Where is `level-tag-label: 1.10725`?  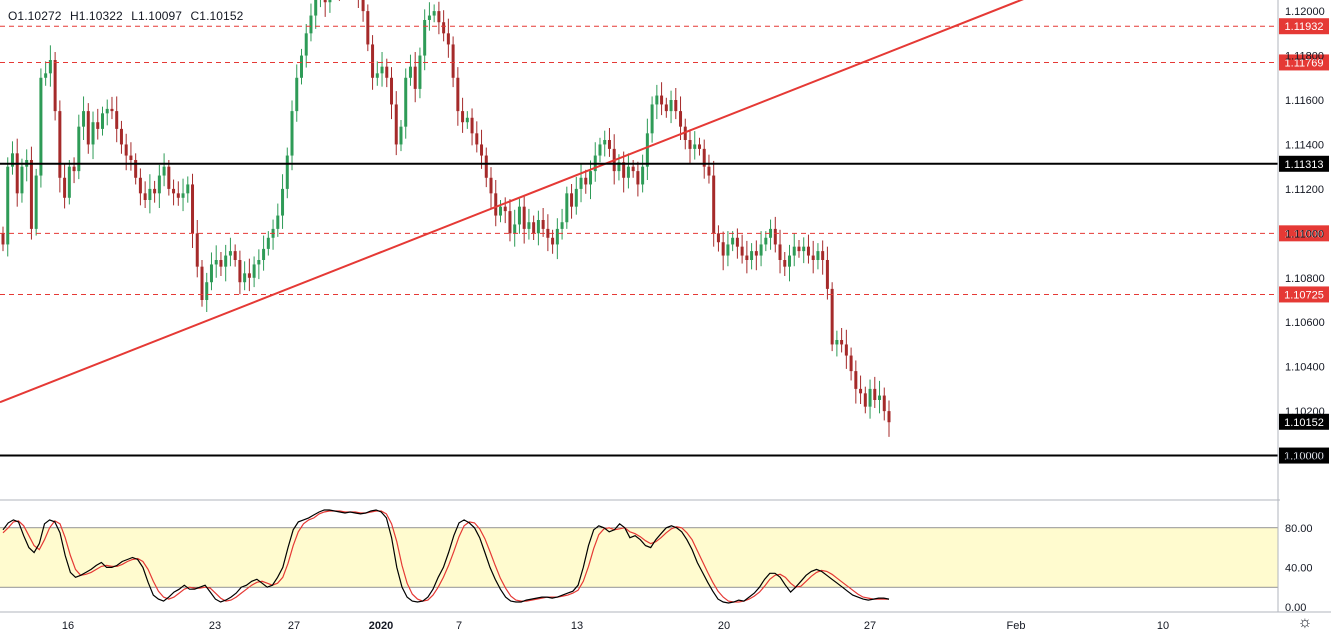 level-tag-label: 1.10725 is located at coordinates (1304, 295).